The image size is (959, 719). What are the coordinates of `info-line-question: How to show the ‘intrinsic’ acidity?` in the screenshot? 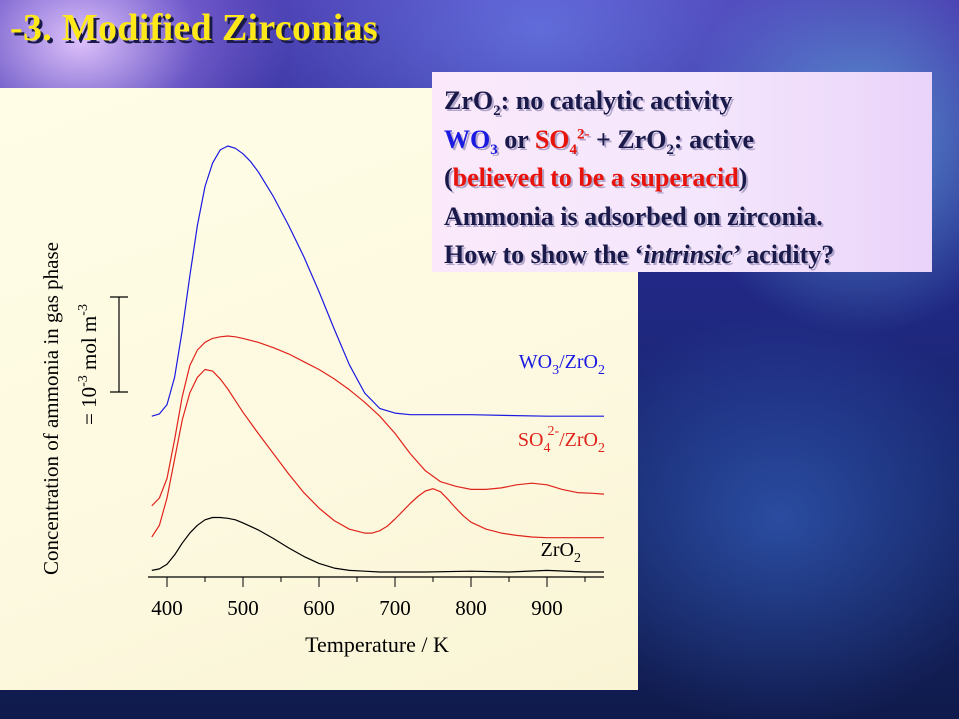 It's located at (639, 254).